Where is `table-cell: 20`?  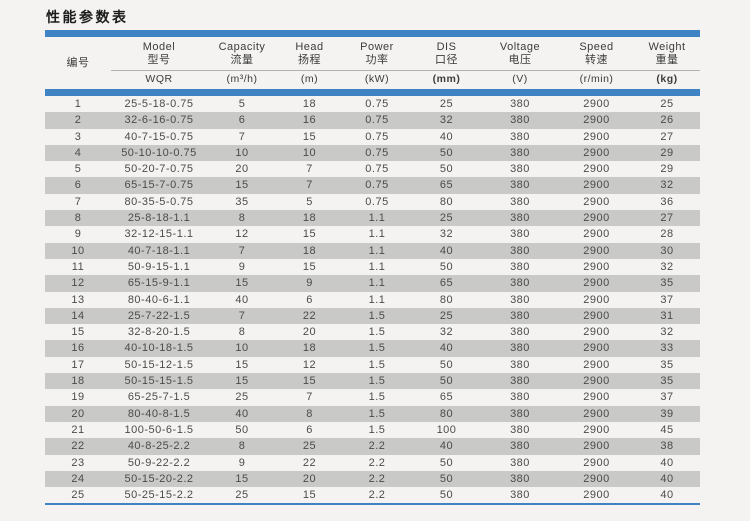
table-cell: 20 is located at coordinates (309, 332).